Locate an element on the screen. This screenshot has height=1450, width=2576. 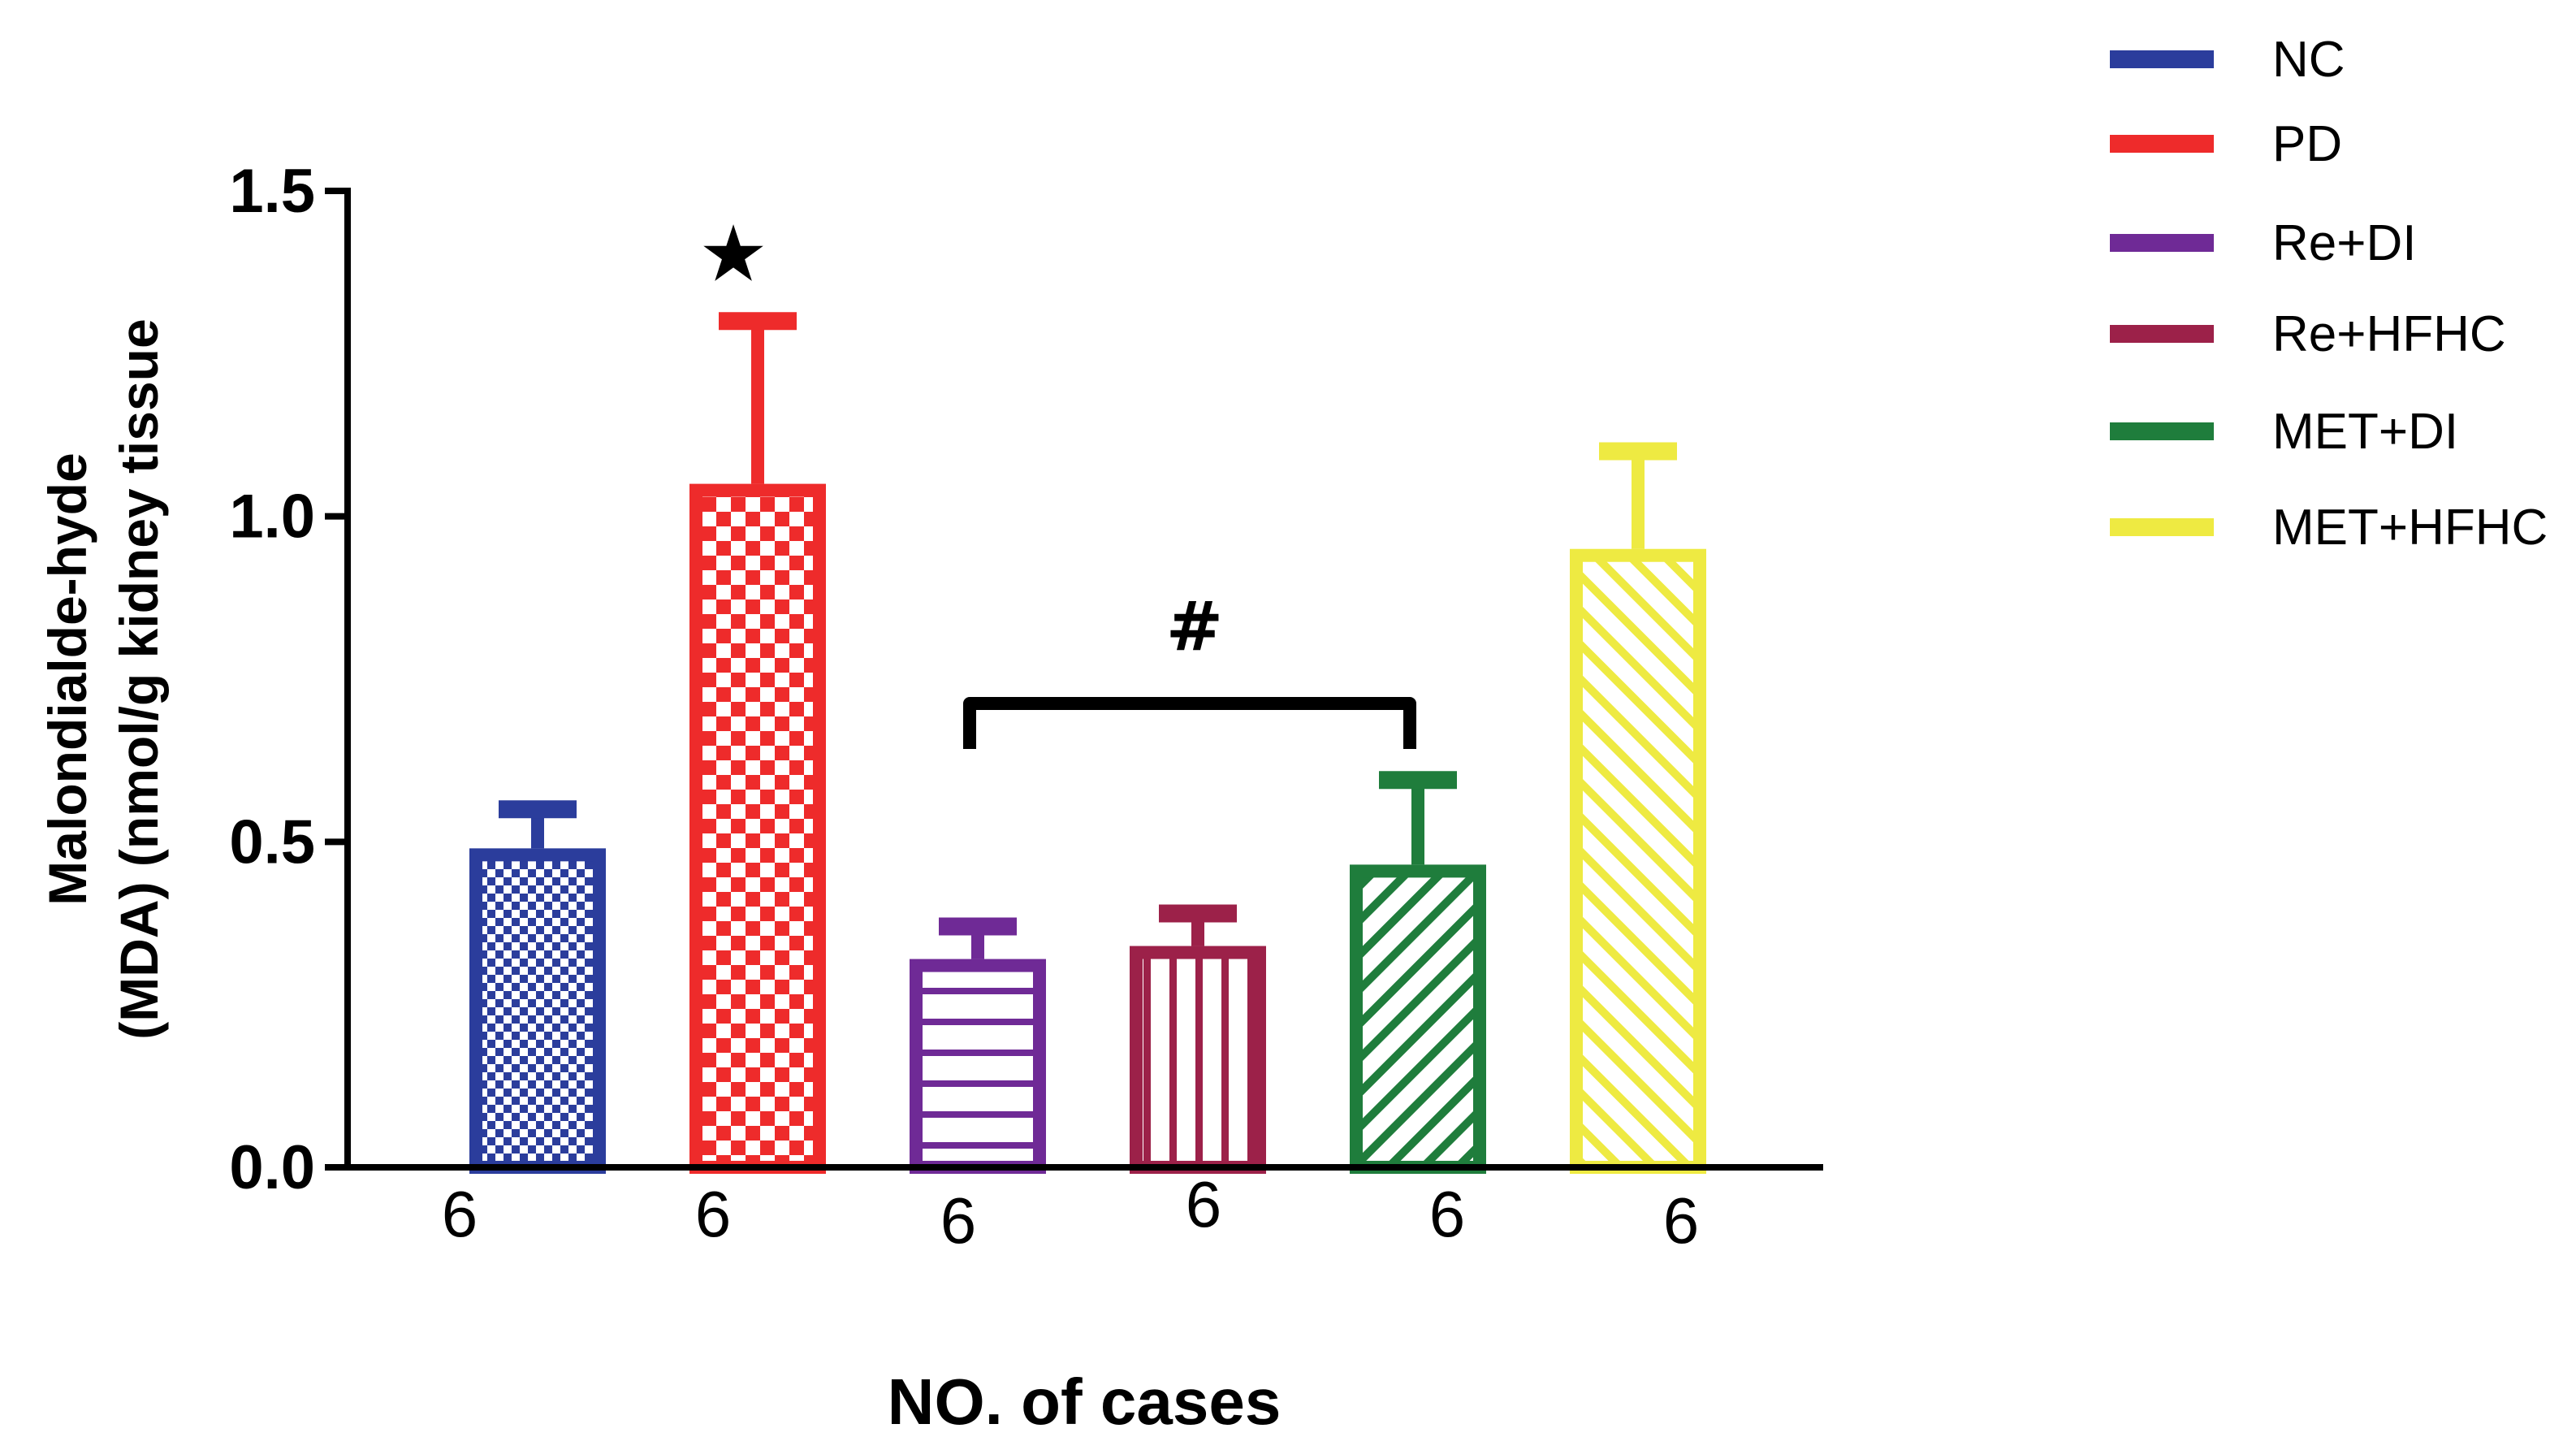
legend-label: Re+DI is located at coordinates (2344, 243).